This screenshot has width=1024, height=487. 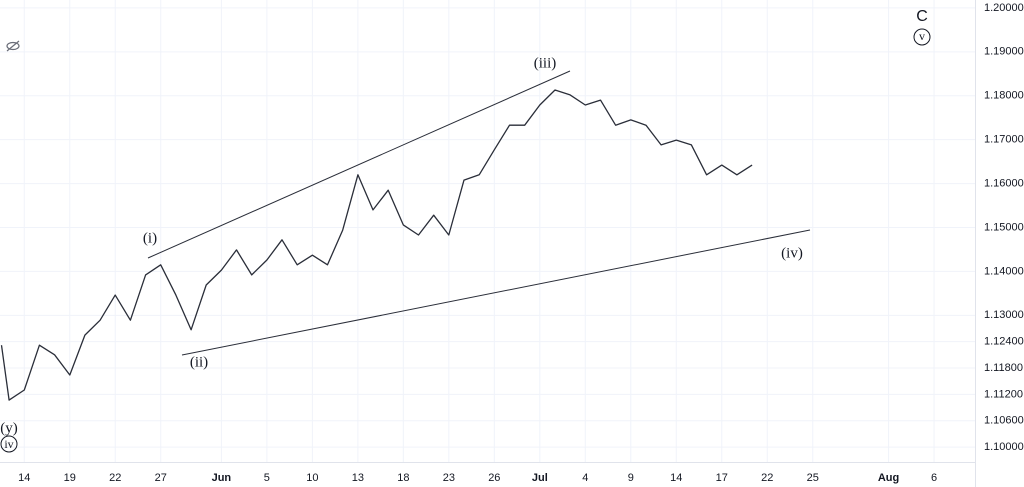 I want to click on y-tick-label: 1.20000, so click(x=1004, y=8).